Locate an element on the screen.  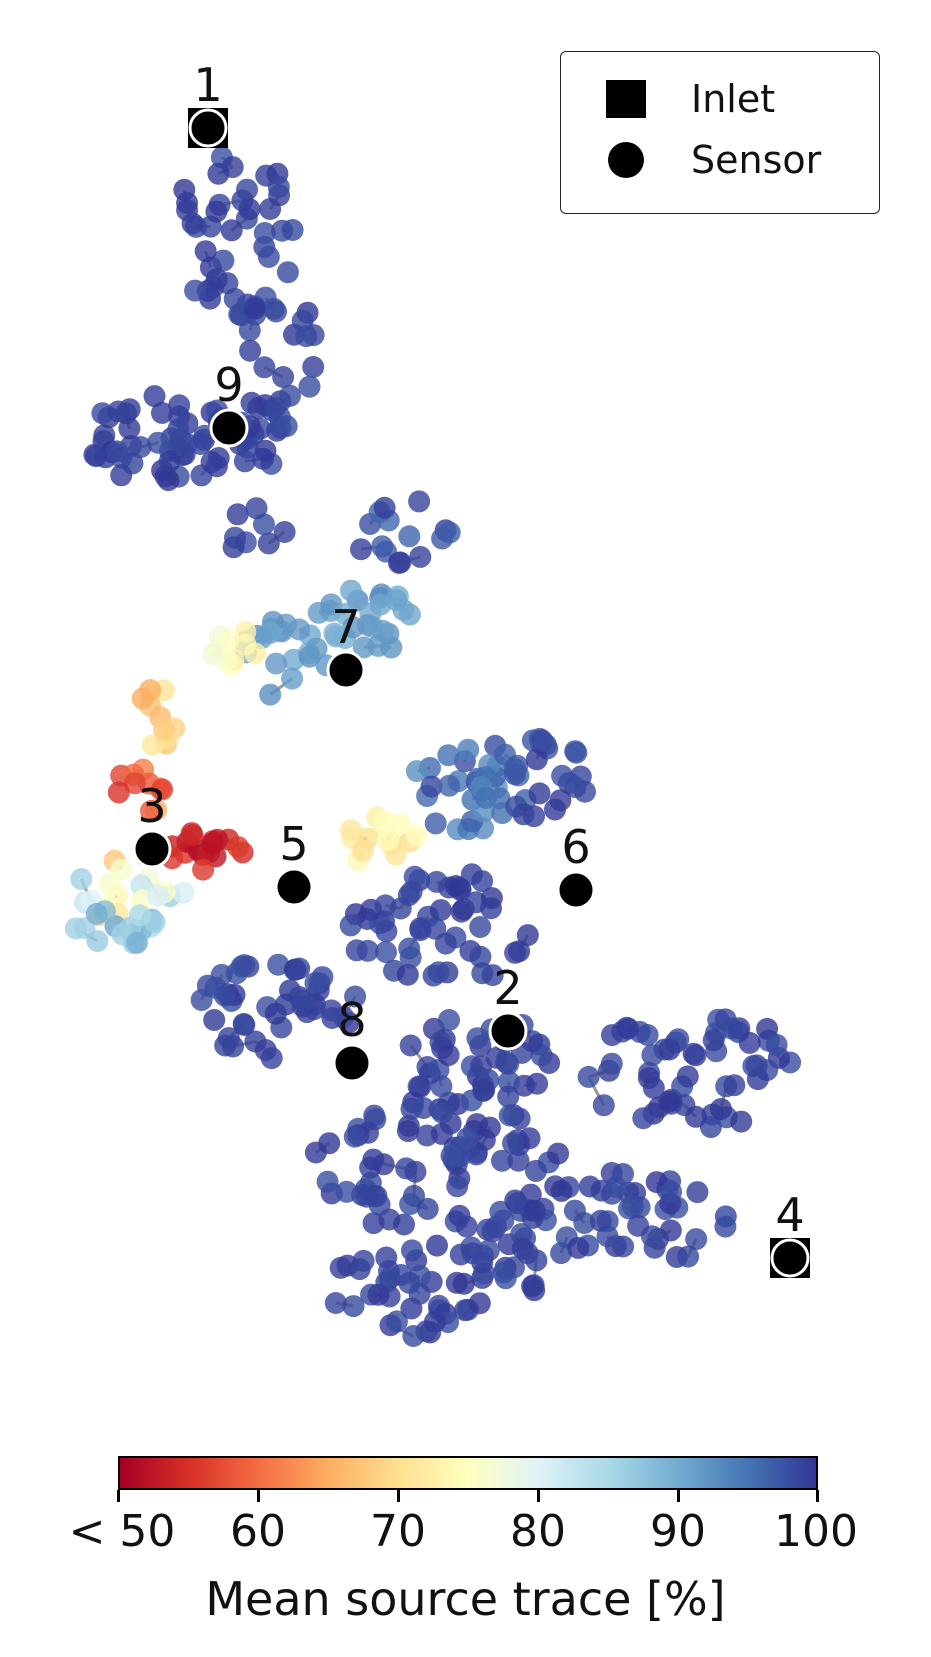
marker-label: 3 is located at coordinates (151, 806).